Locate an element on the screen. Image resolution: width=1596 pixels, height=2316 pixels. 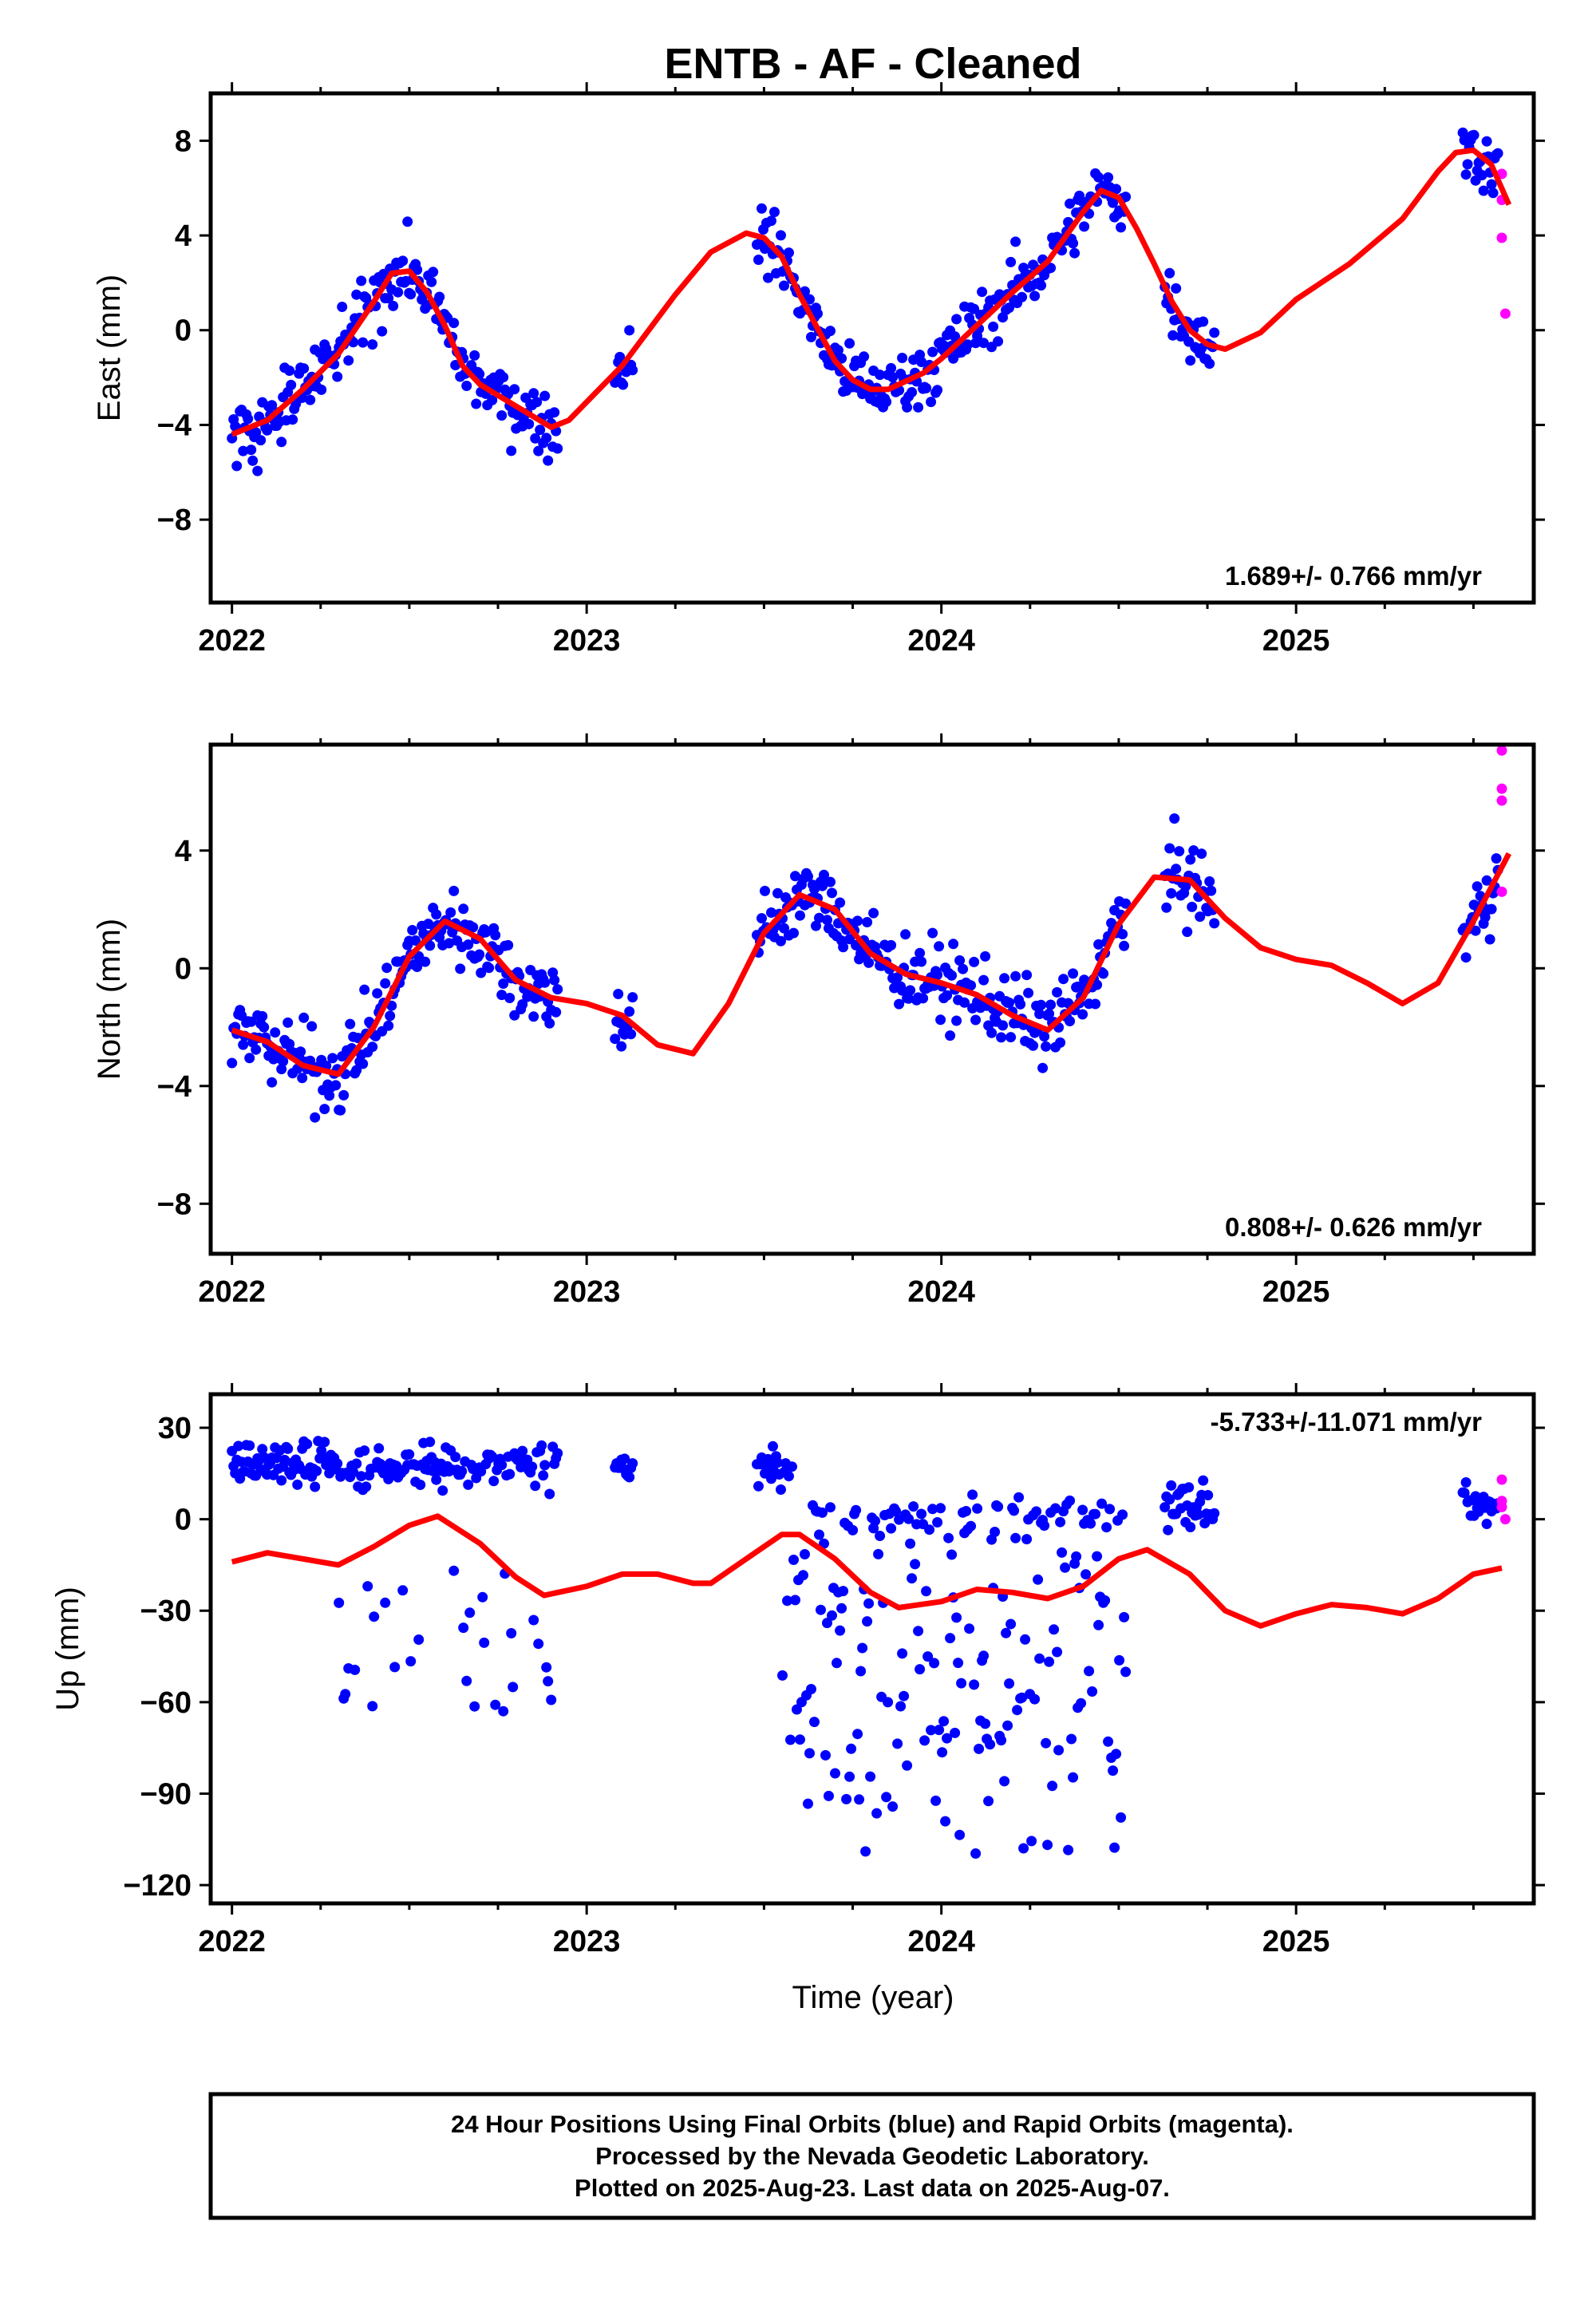
y-tick-label: −60 is located at coordinates (166, 1703).